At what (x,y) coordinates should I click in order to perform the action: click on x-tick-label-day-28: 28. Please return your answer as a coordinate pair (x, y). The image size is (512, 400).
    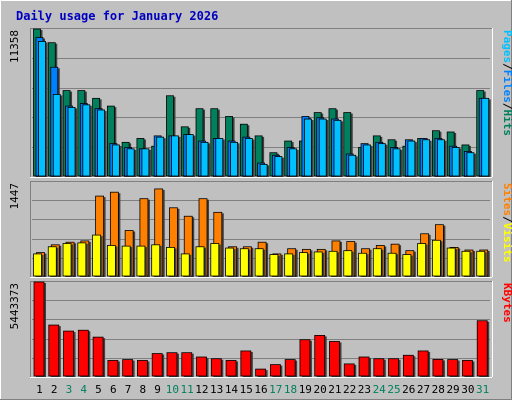
    Looking at the image, I should click on (438, 389).